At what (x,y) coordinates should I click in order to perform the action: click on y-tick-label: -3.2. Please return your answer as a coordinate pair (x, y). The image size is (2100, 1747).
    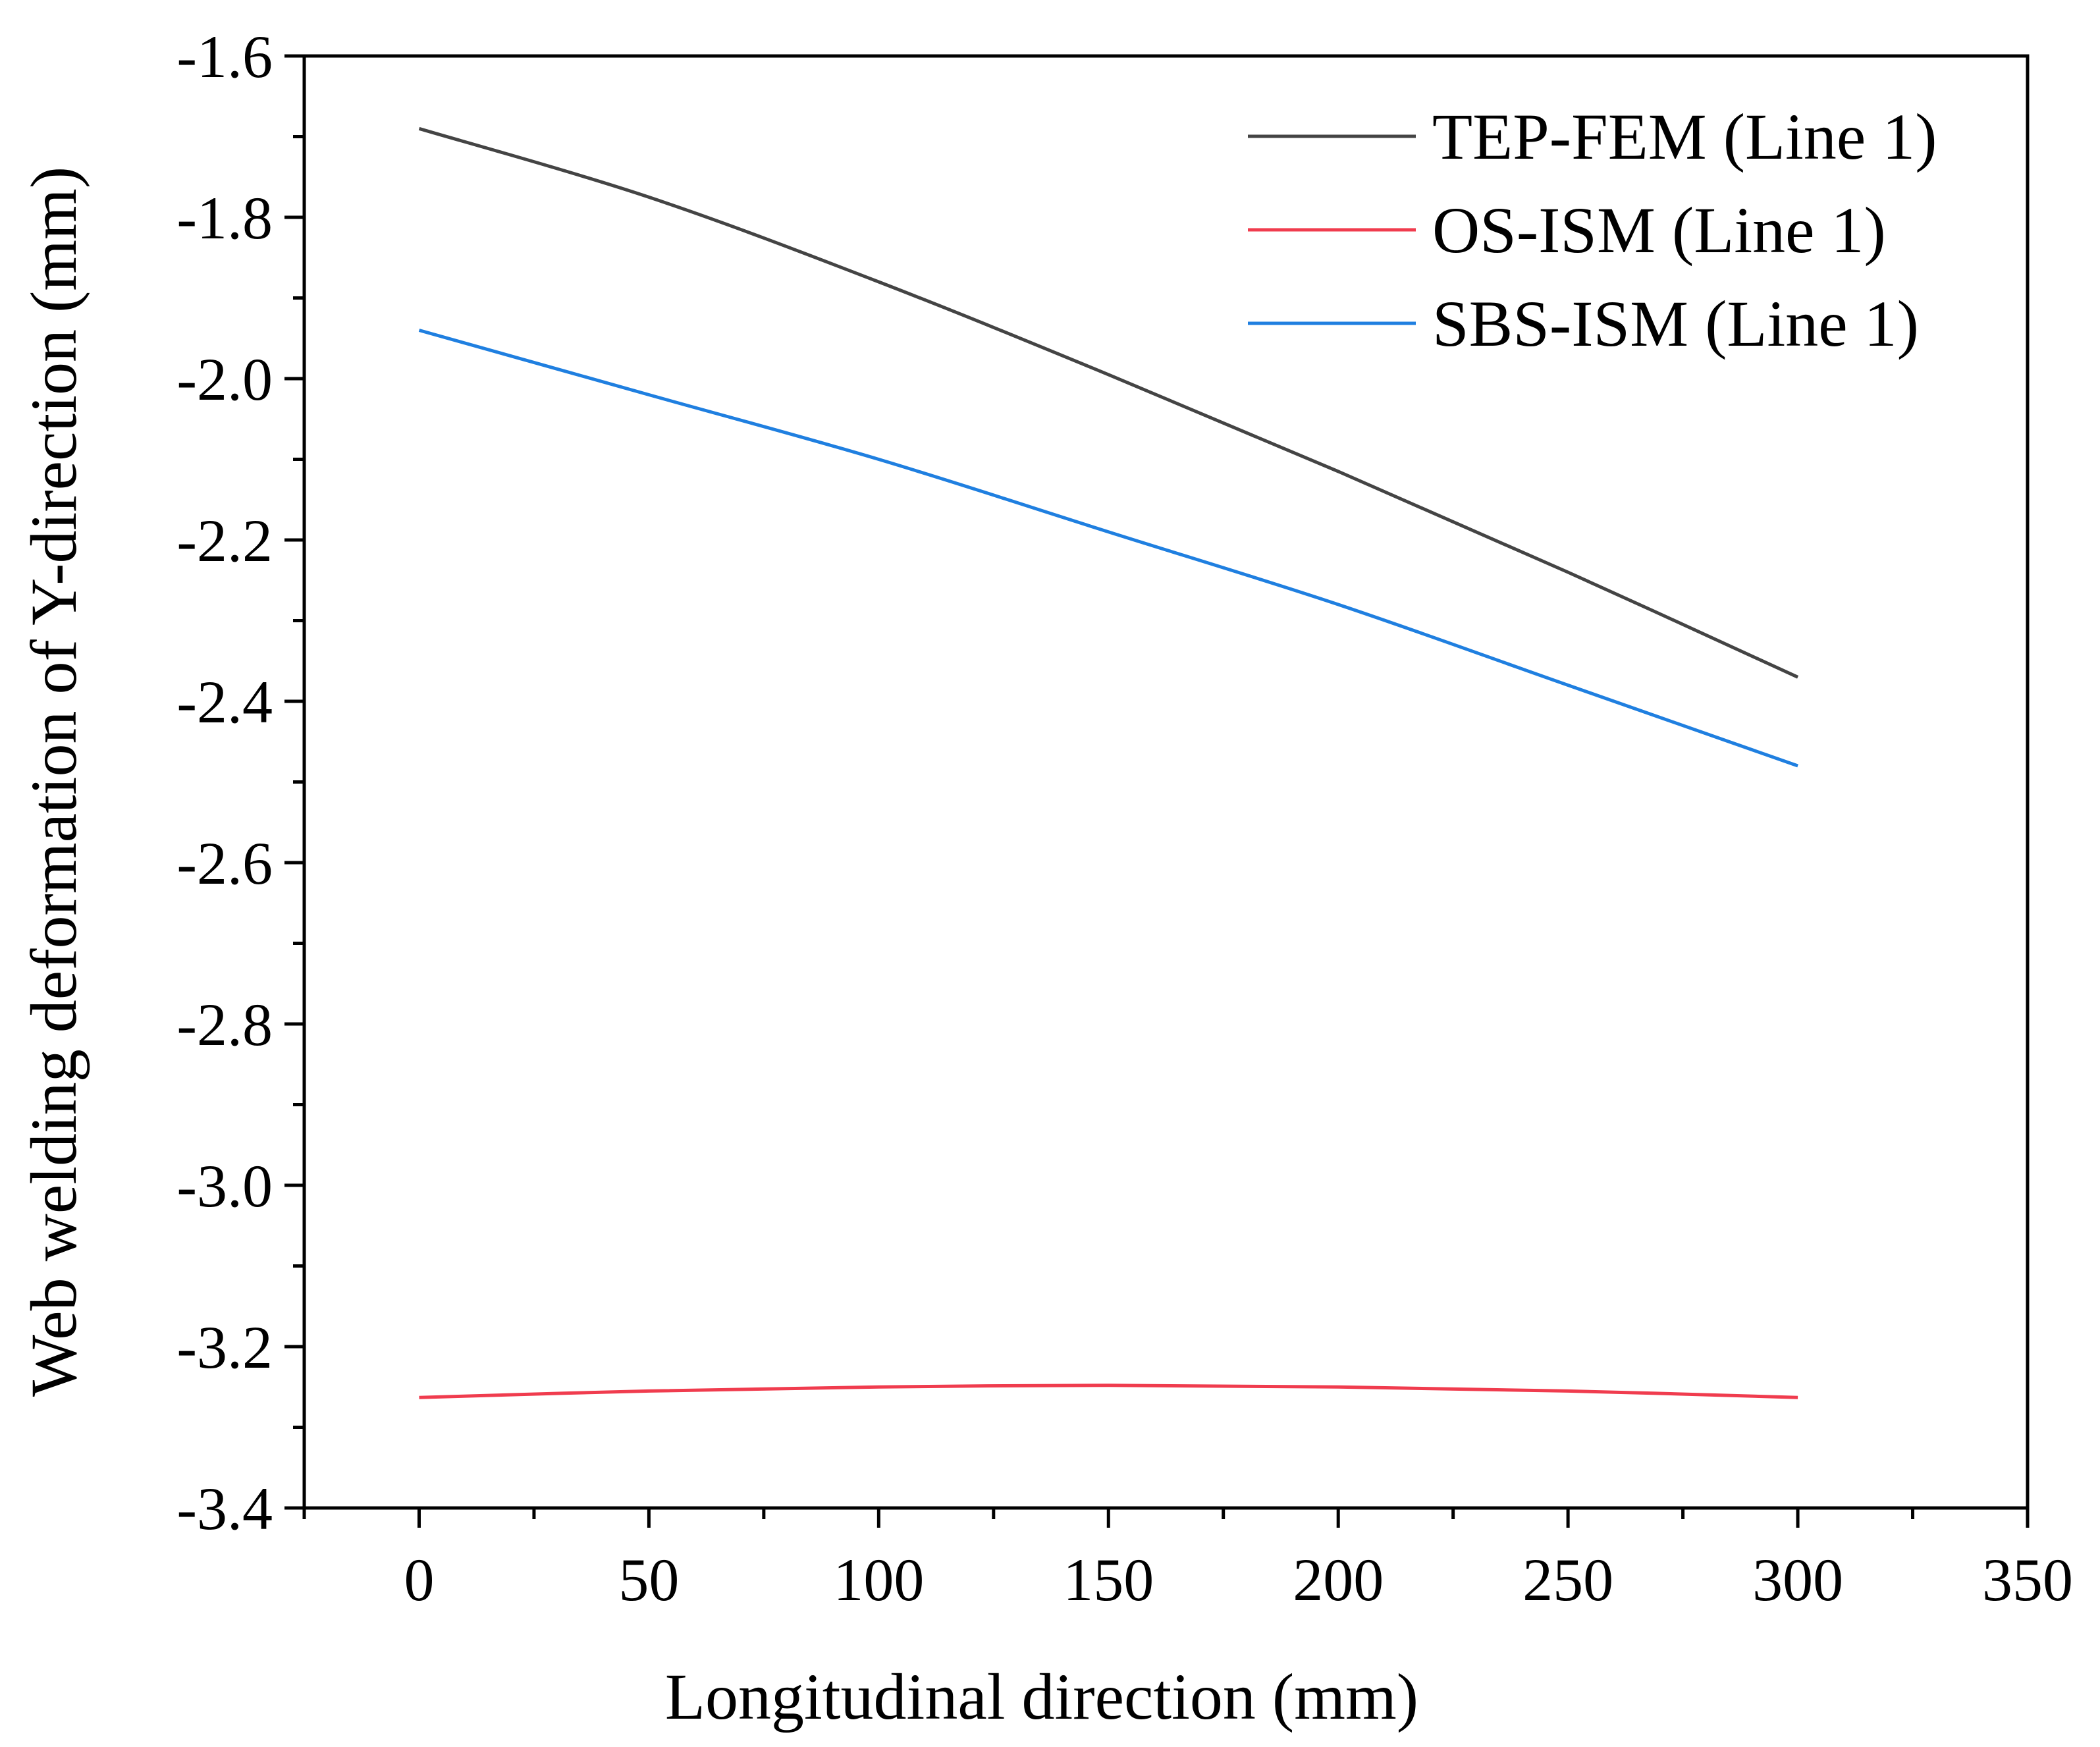
    Looking at the image, I should click on (224, 1347).